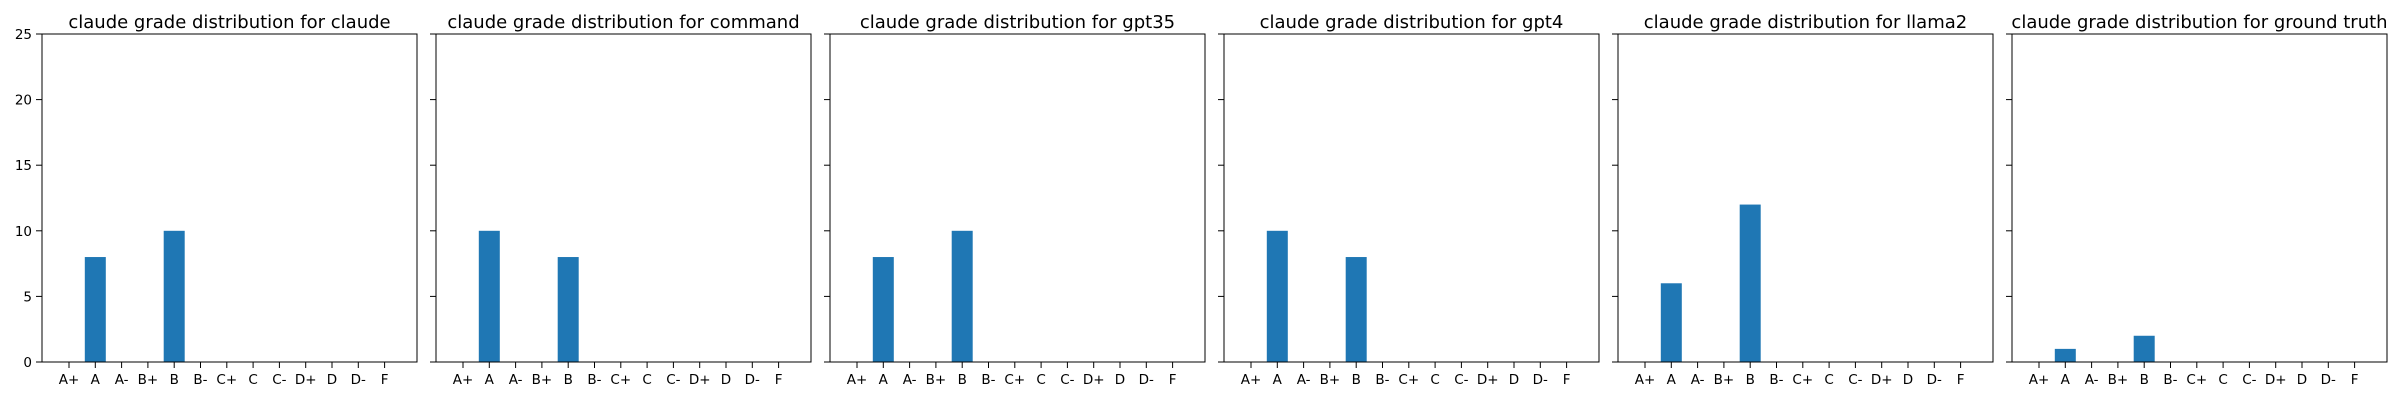 The height and width of the screenshot is (400, 2400). Describe the element at coordinates (27, 363) in the screenshot. I see `y-tick-label: 0` at that location.